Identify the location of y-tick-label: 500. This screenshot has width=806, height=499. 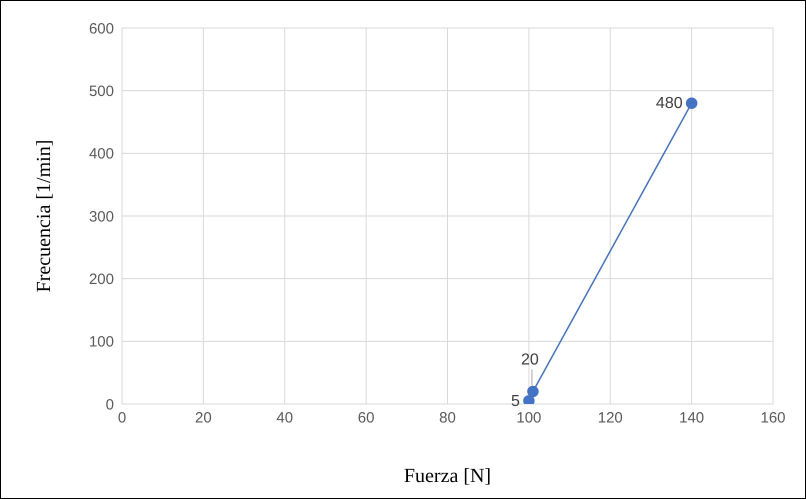
(101, 91).